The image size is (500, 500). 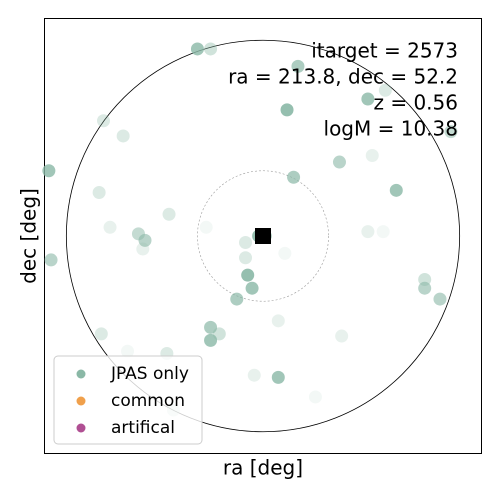 I want to click on target-marker, so click(x=263, y=236).